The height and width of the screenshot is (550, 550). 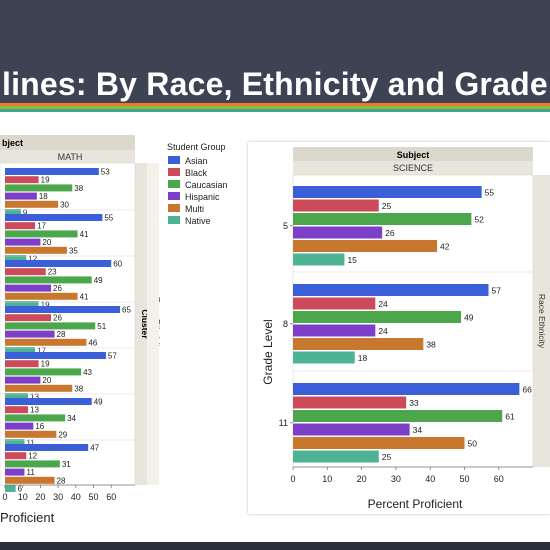 I want to click on race-ethnicity-strip, so click(x=541, y=321).